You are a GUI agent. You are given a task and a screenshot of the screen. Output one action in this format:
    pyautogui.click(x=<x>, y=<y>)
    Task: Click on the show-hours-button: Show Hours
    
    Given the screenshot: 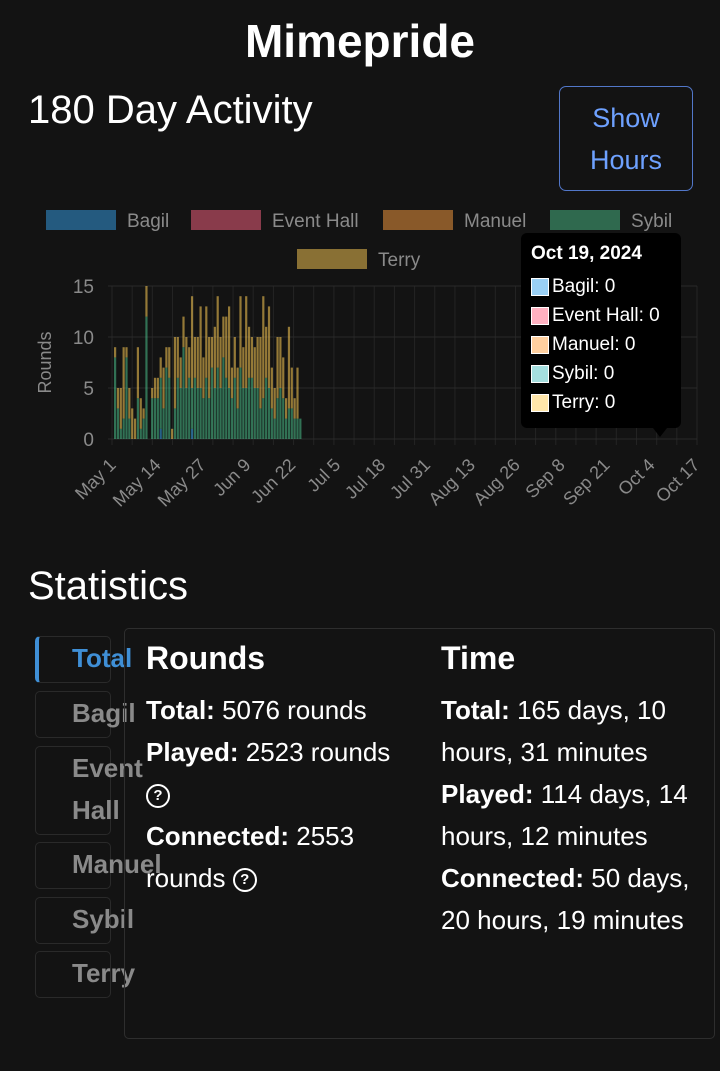 What is the action you would take?
    pyautogui.click(x=626, y=138)
    